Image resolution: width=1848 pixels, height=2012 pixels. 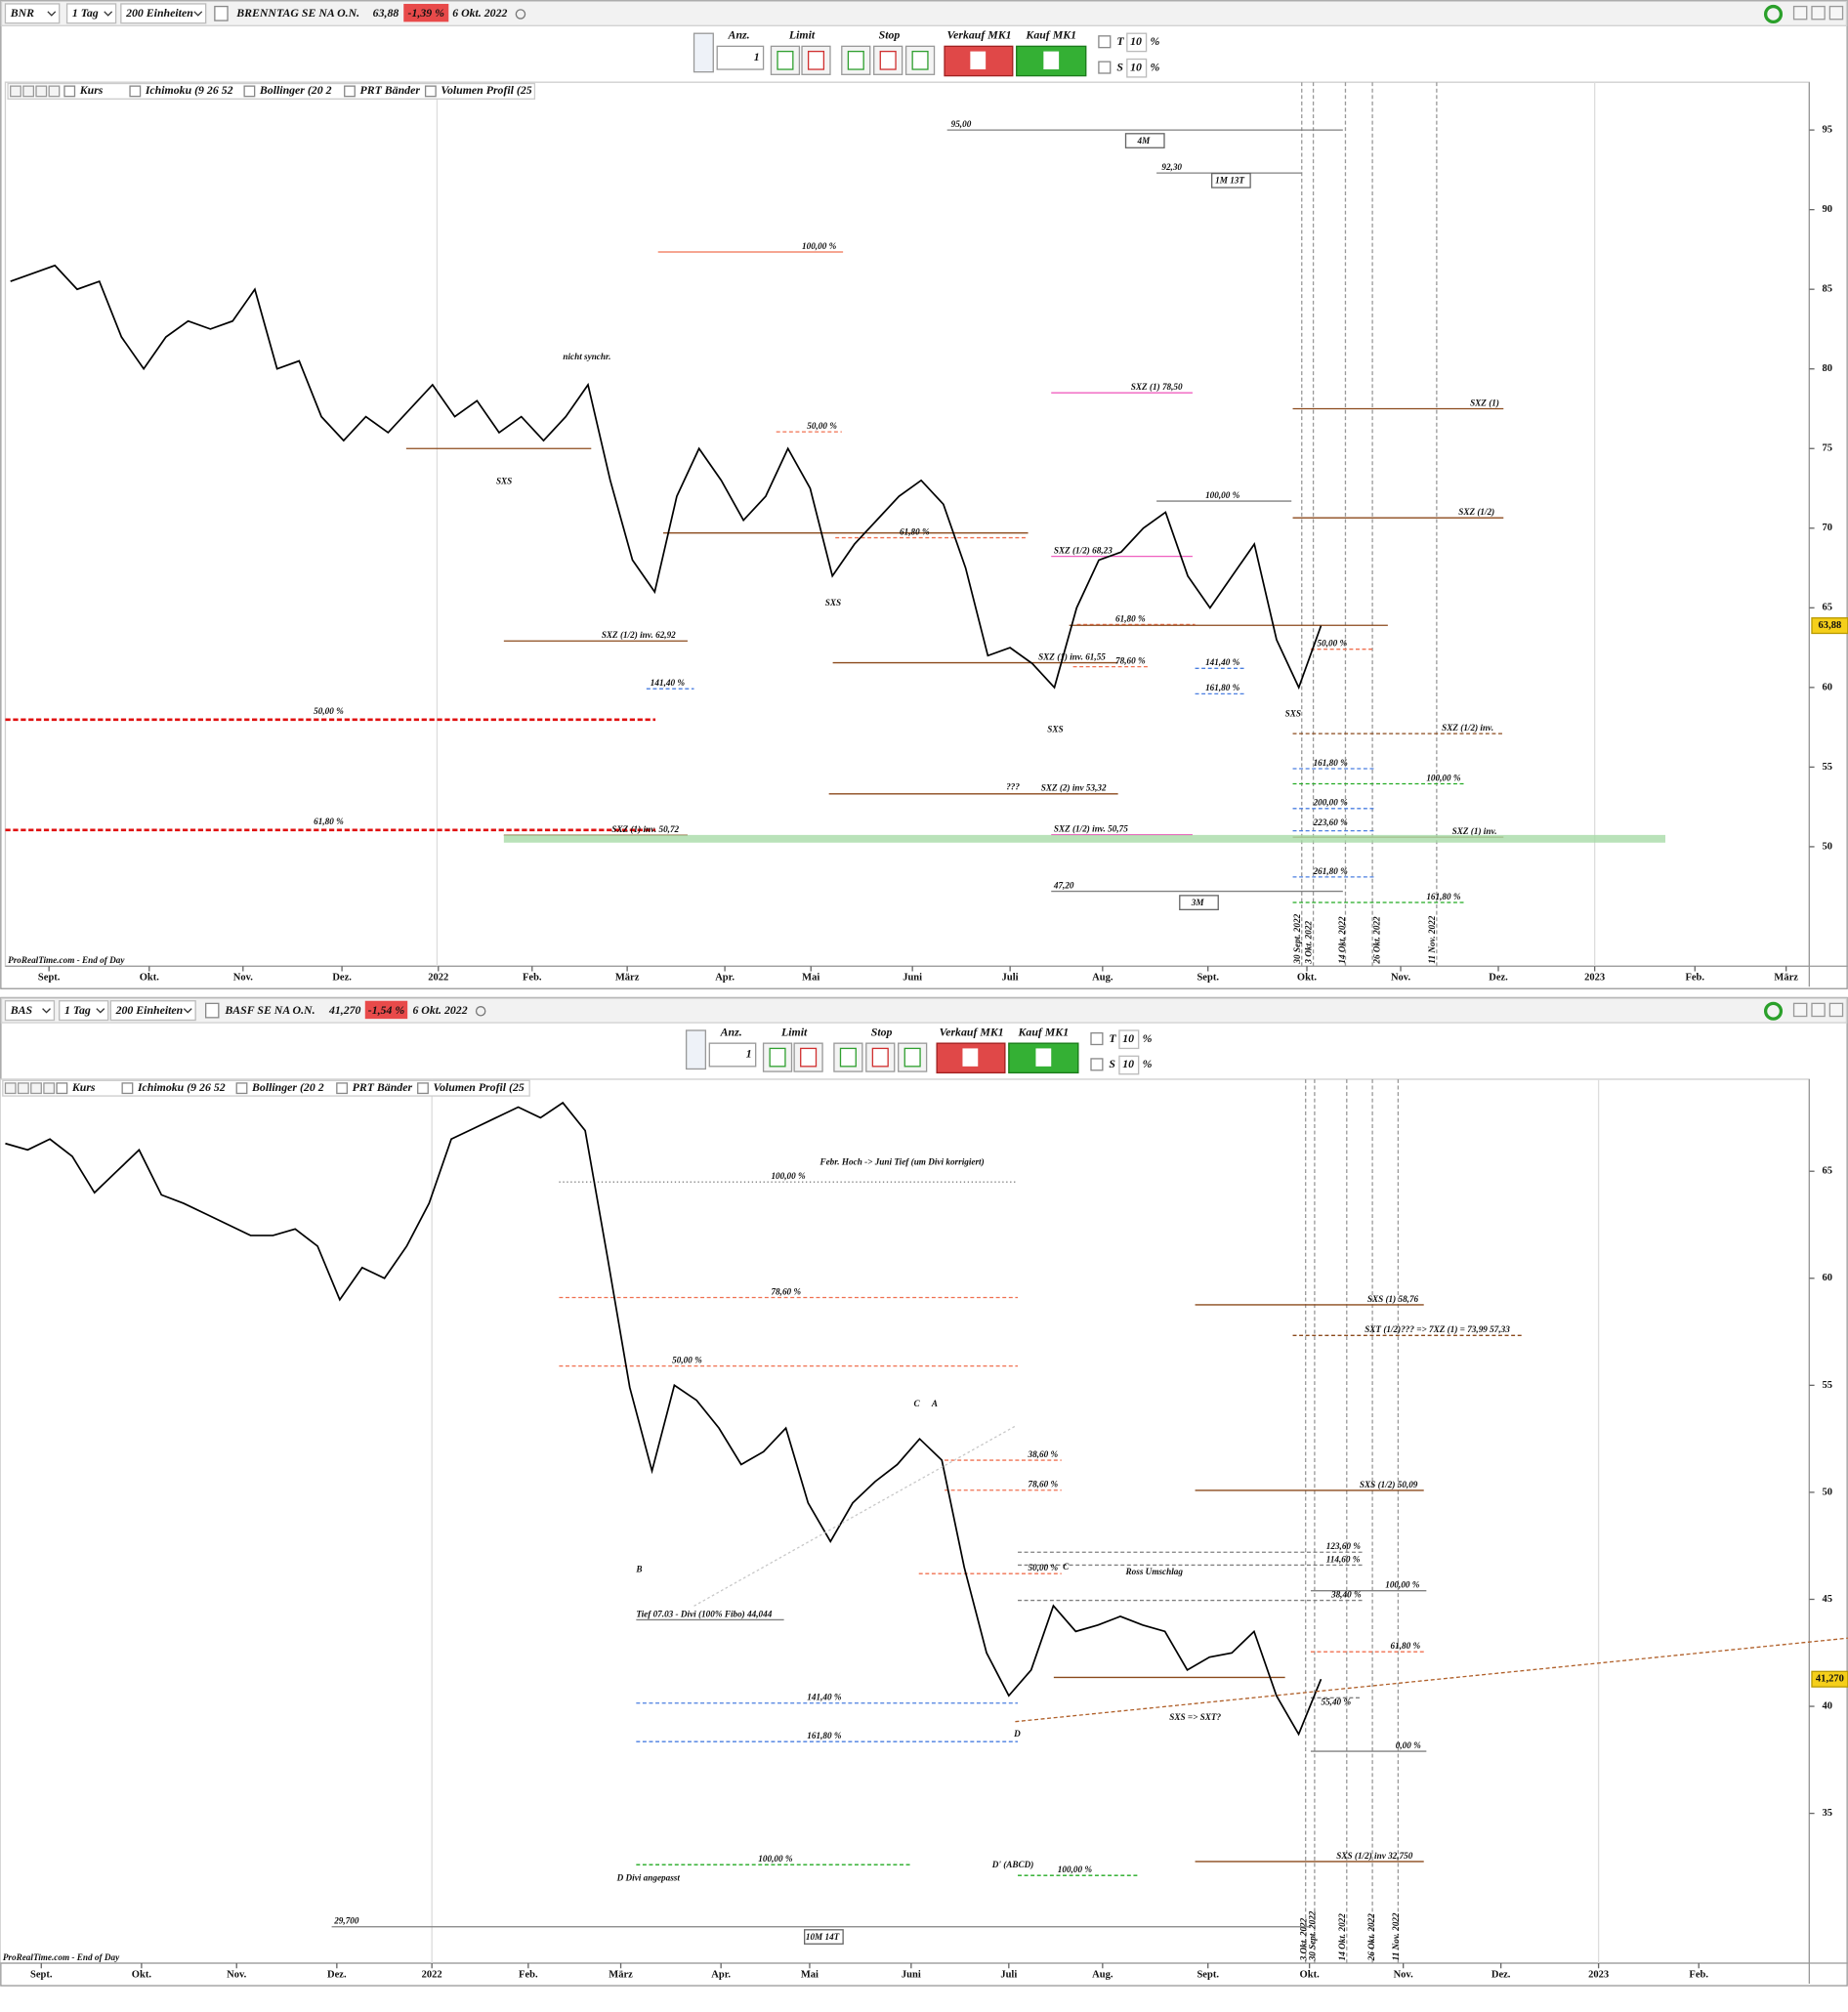 I want to click on instrument-name: BASF SE NA O.N., so click(x=269, y=1010).